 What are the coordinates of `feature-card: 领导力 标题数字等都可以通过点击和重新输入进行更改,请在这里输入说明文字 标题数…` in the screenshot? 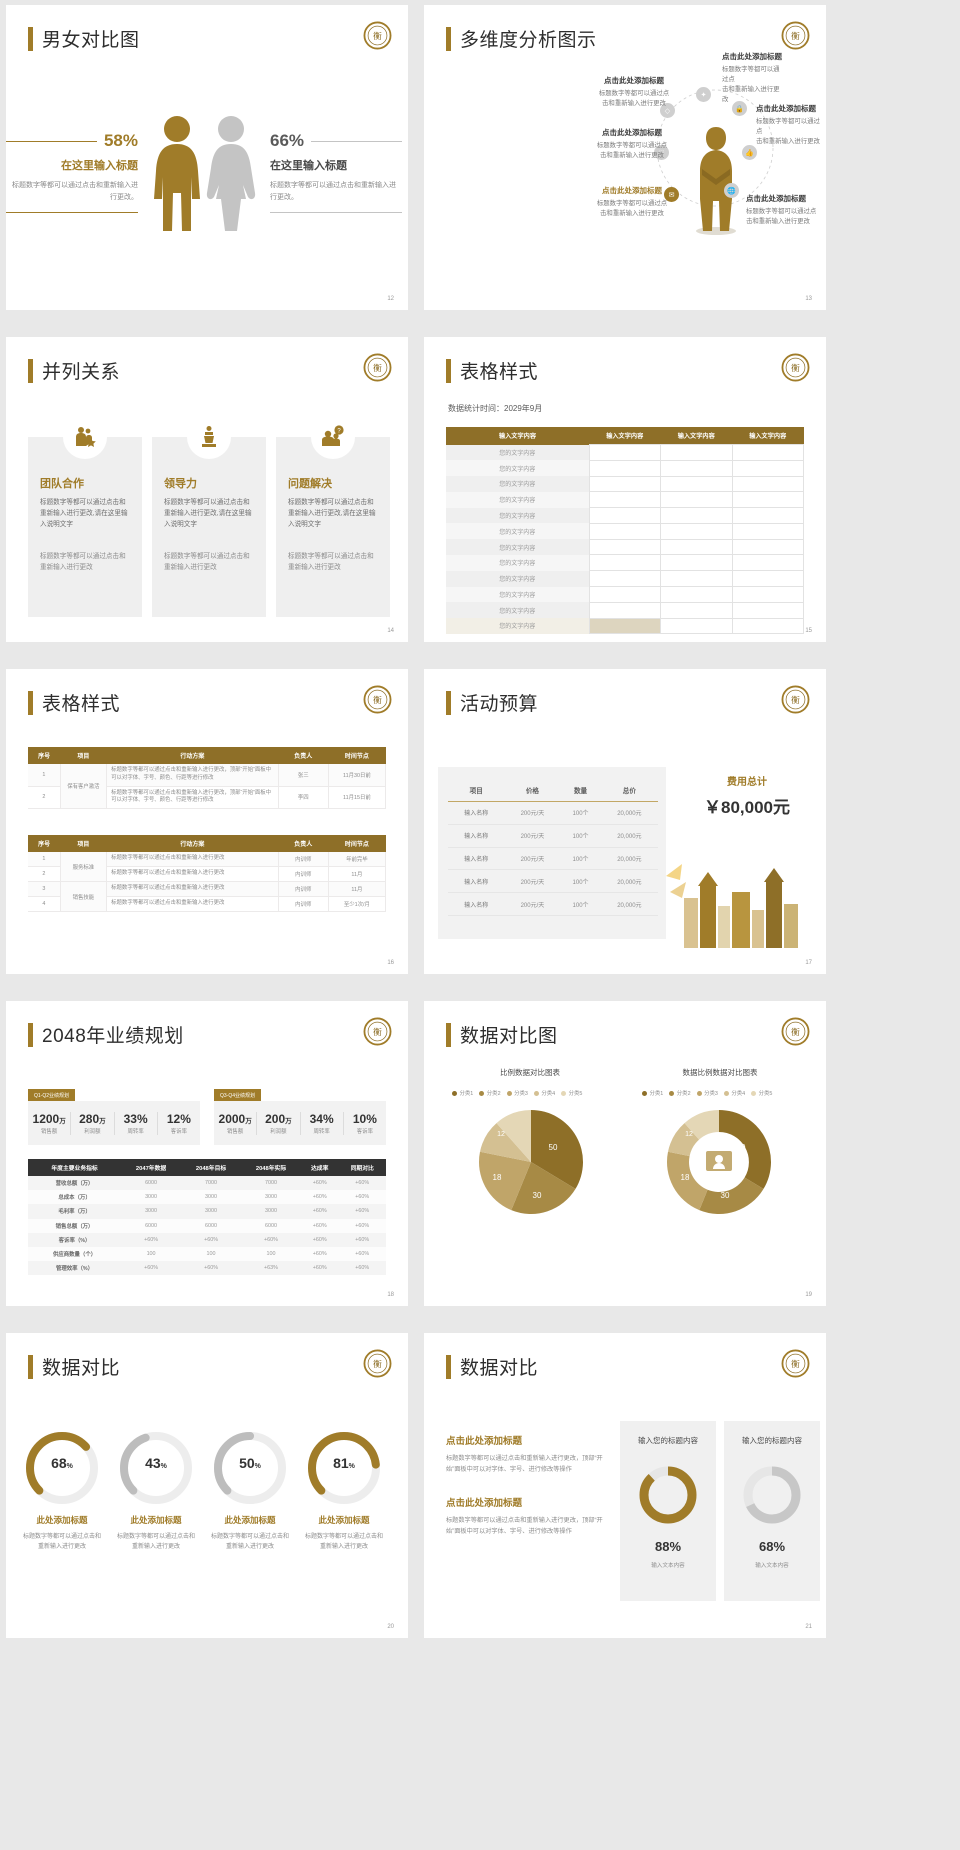 It's located at (209, 516).